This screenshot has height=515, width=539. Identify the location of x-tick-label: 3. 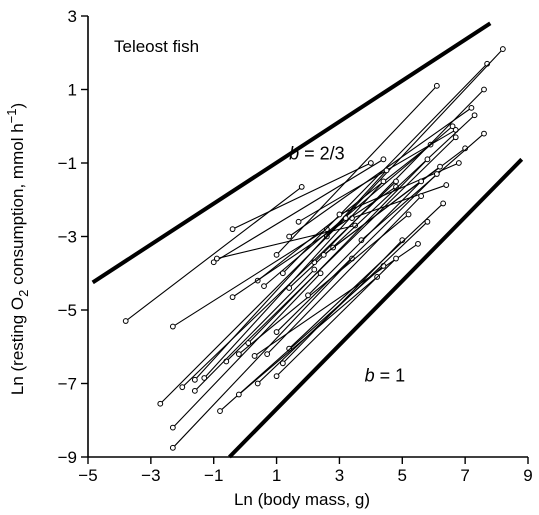
(339, 475).